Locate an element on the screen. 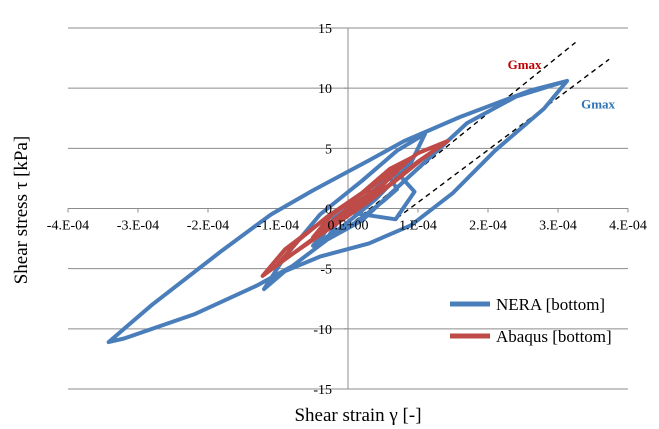 This screenshot has height=429, width=659. y-tick-label-0: -15 is located at coordinates (322, 390).